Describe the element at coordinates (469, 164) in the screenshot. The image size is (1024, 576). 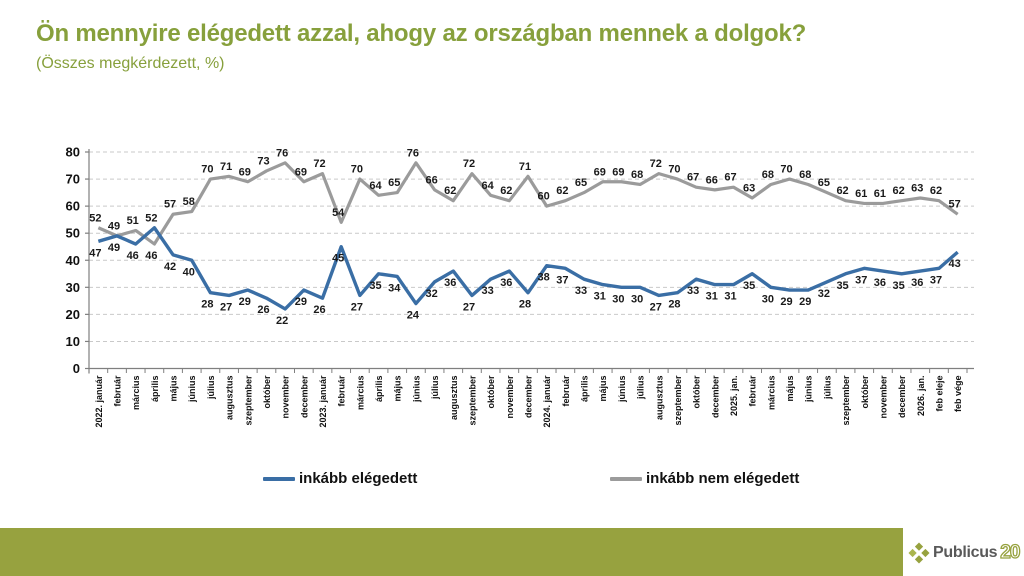
I see `data-label-dissatisfied: 72` at that location.